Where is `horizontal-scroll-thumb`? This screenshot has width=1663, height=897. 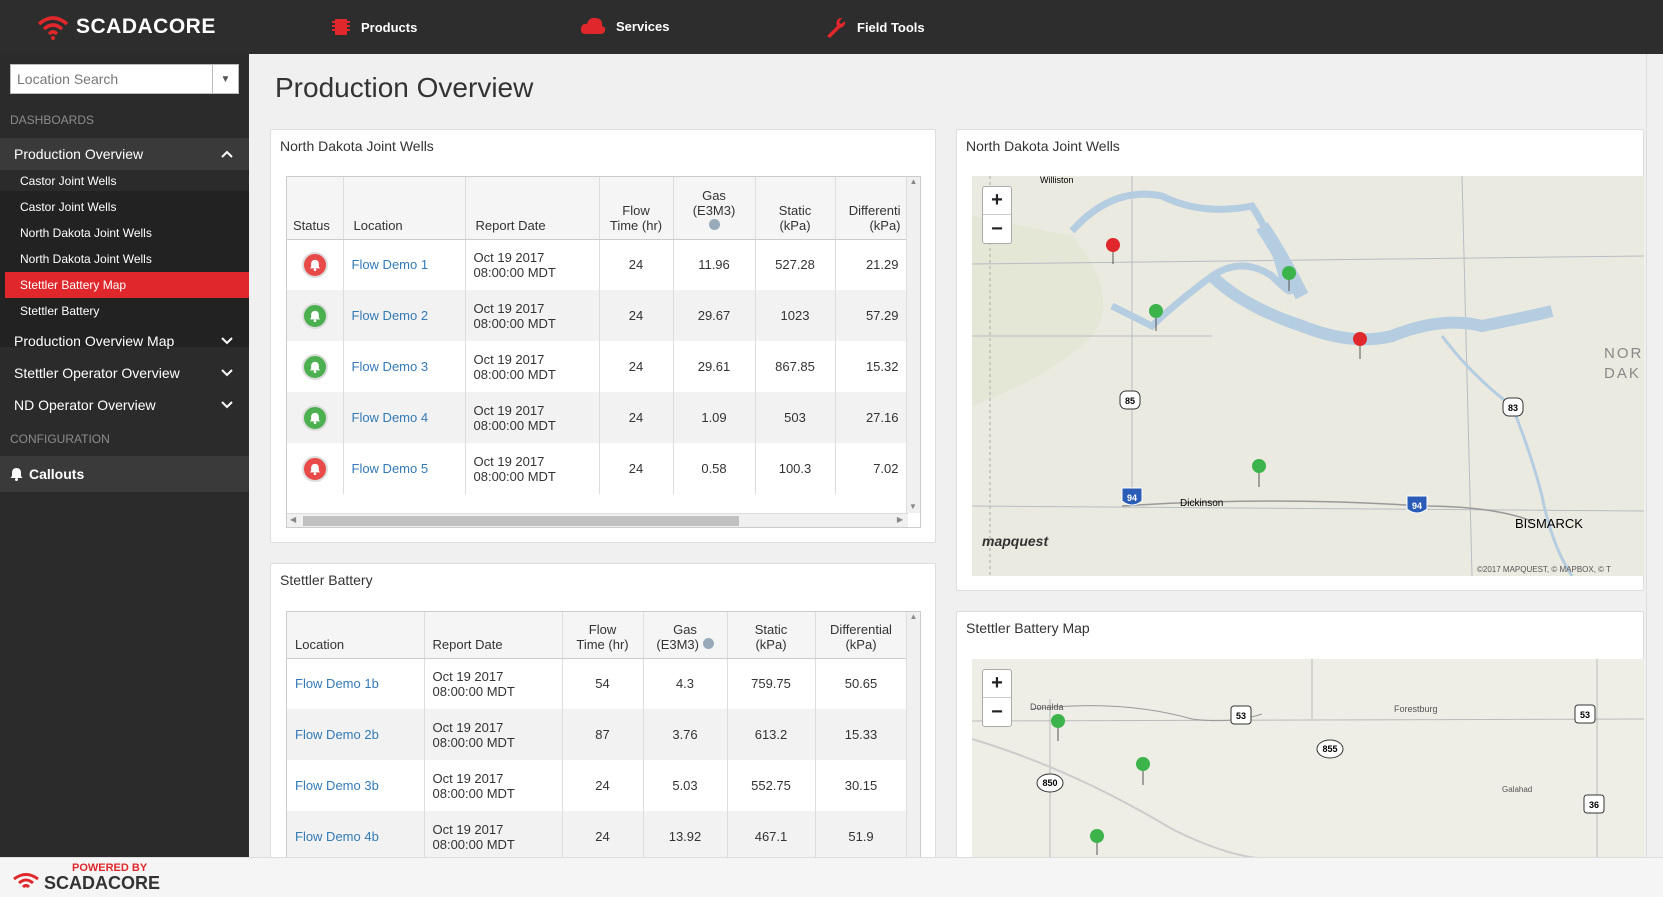 horizontal-scroll-thumb is located at coordinates (521, 521).